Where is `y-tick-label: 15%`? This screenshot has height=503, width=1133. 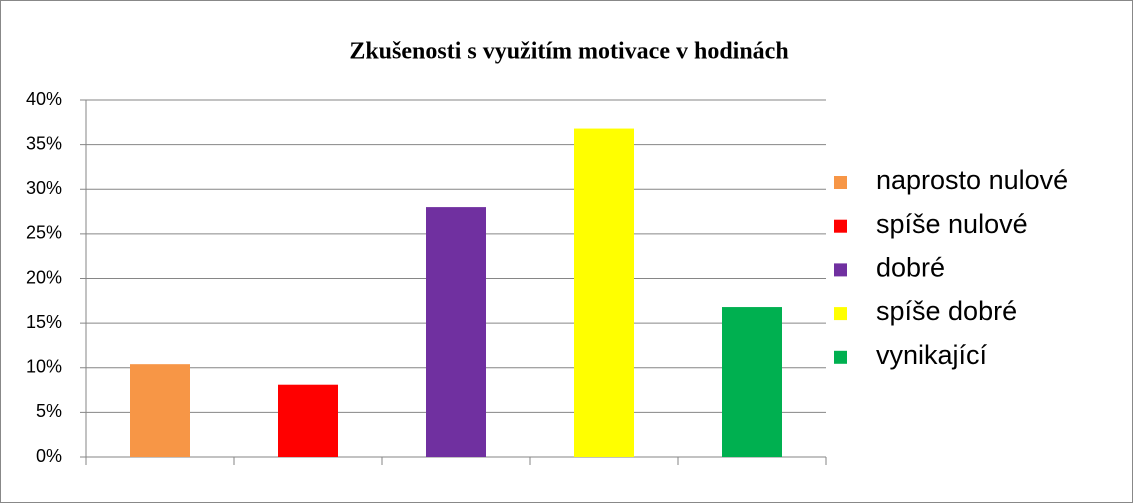
y-tick-label: 15% is located at coordinates (44, 322).